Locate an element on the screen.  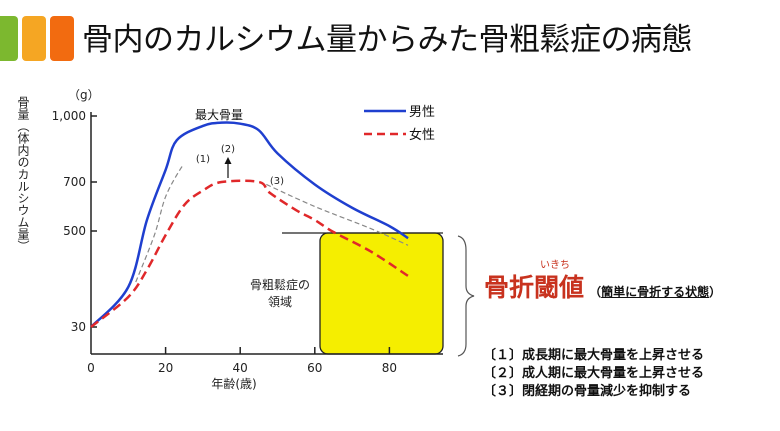
x-tick-label: 40 is located at coordinates (240, 368).